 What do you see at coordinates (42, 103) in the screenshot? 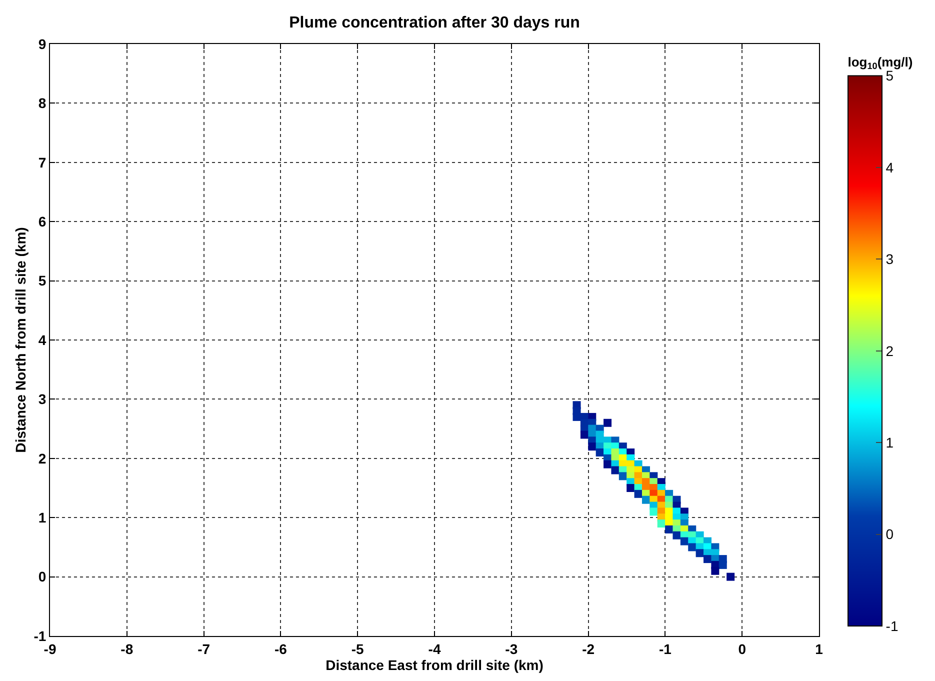
I see `y-tick-label: 8` at bounding box center [42, 103].